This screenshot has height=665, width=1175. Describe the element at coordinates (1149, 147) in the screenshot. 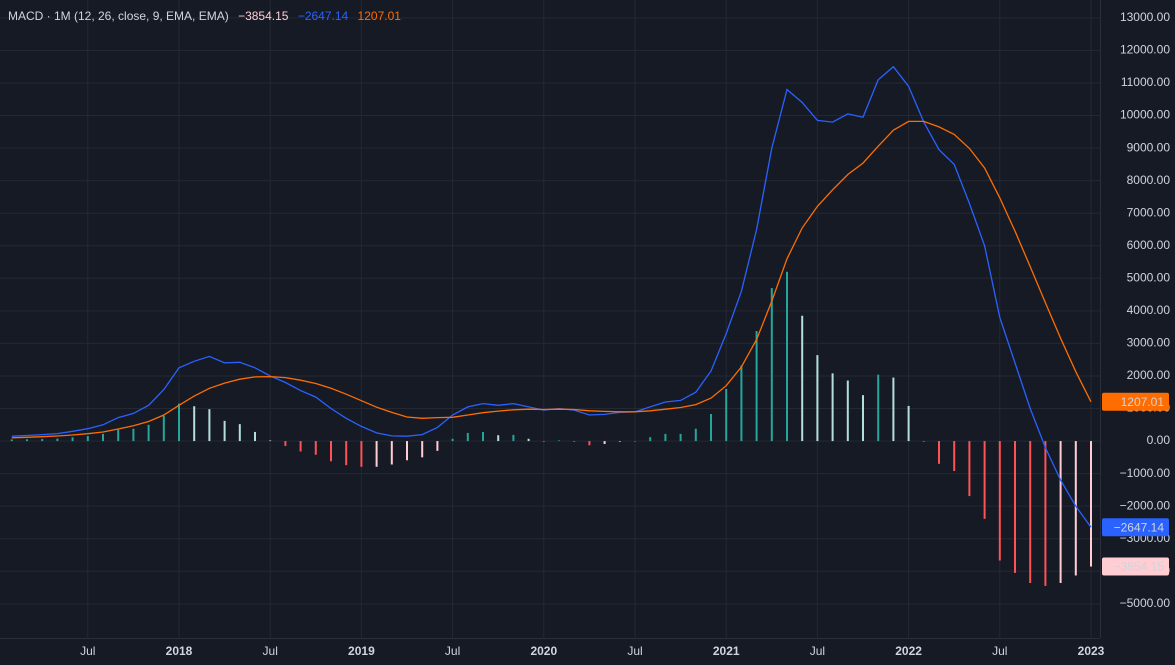

I see `y-tick-label: 9000.00` at that location.